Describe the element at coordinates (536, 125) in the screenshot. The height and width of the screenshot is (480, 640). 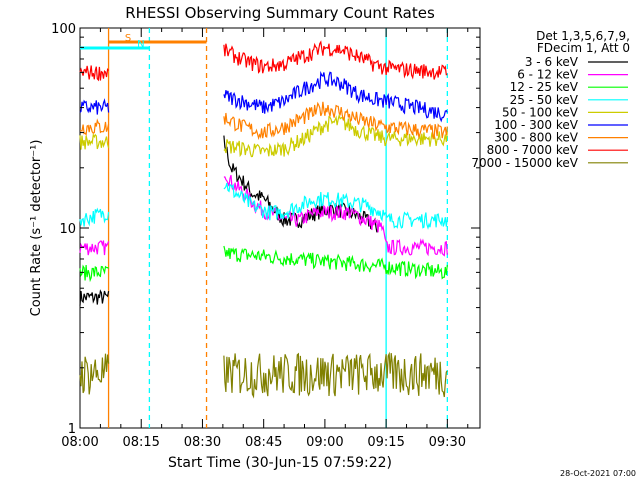
I see `legend-label: 100 - 300 keV` at that location.